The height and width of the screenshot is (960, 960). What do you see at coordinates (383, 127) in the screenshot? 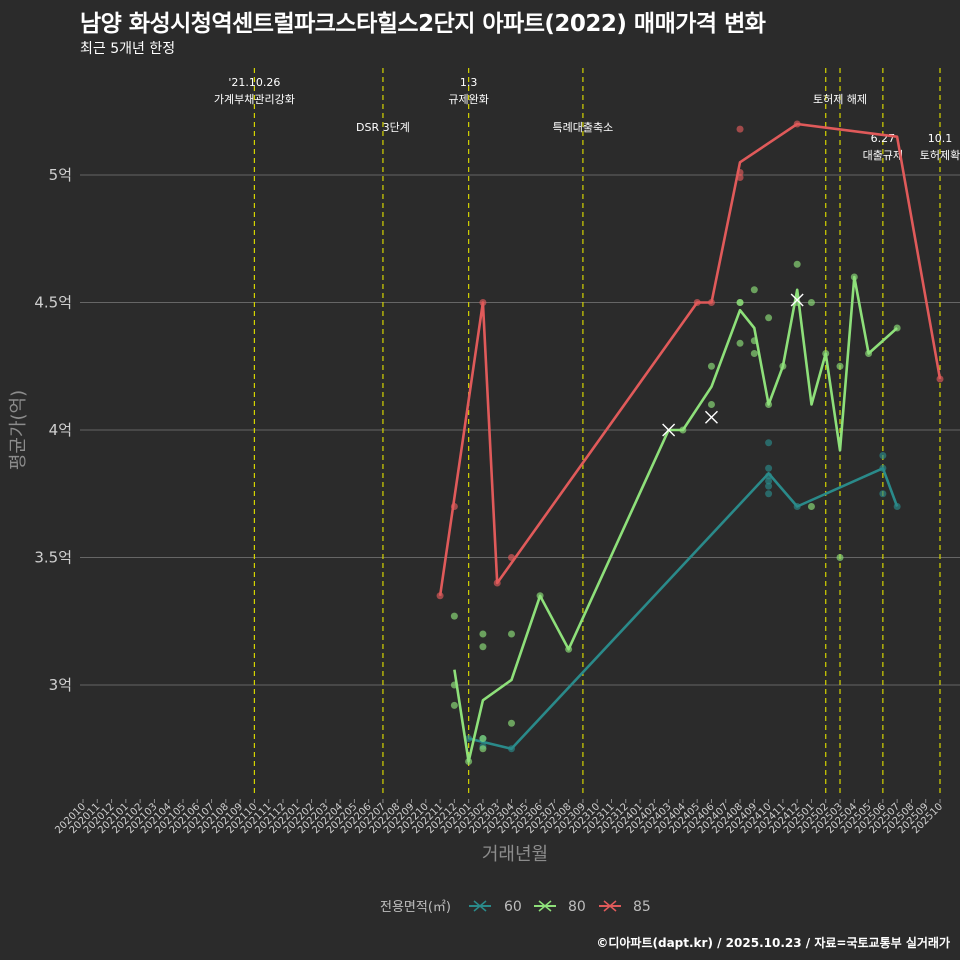
I see `event-label: DSR 3단계` at bounding box center [383, 127].